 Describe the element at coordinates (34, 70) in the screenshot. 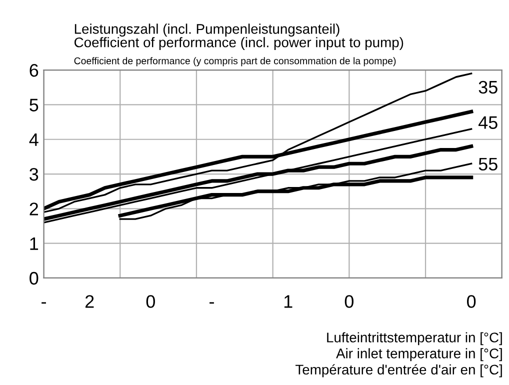

I see `y-tick-label: 6` at that location.